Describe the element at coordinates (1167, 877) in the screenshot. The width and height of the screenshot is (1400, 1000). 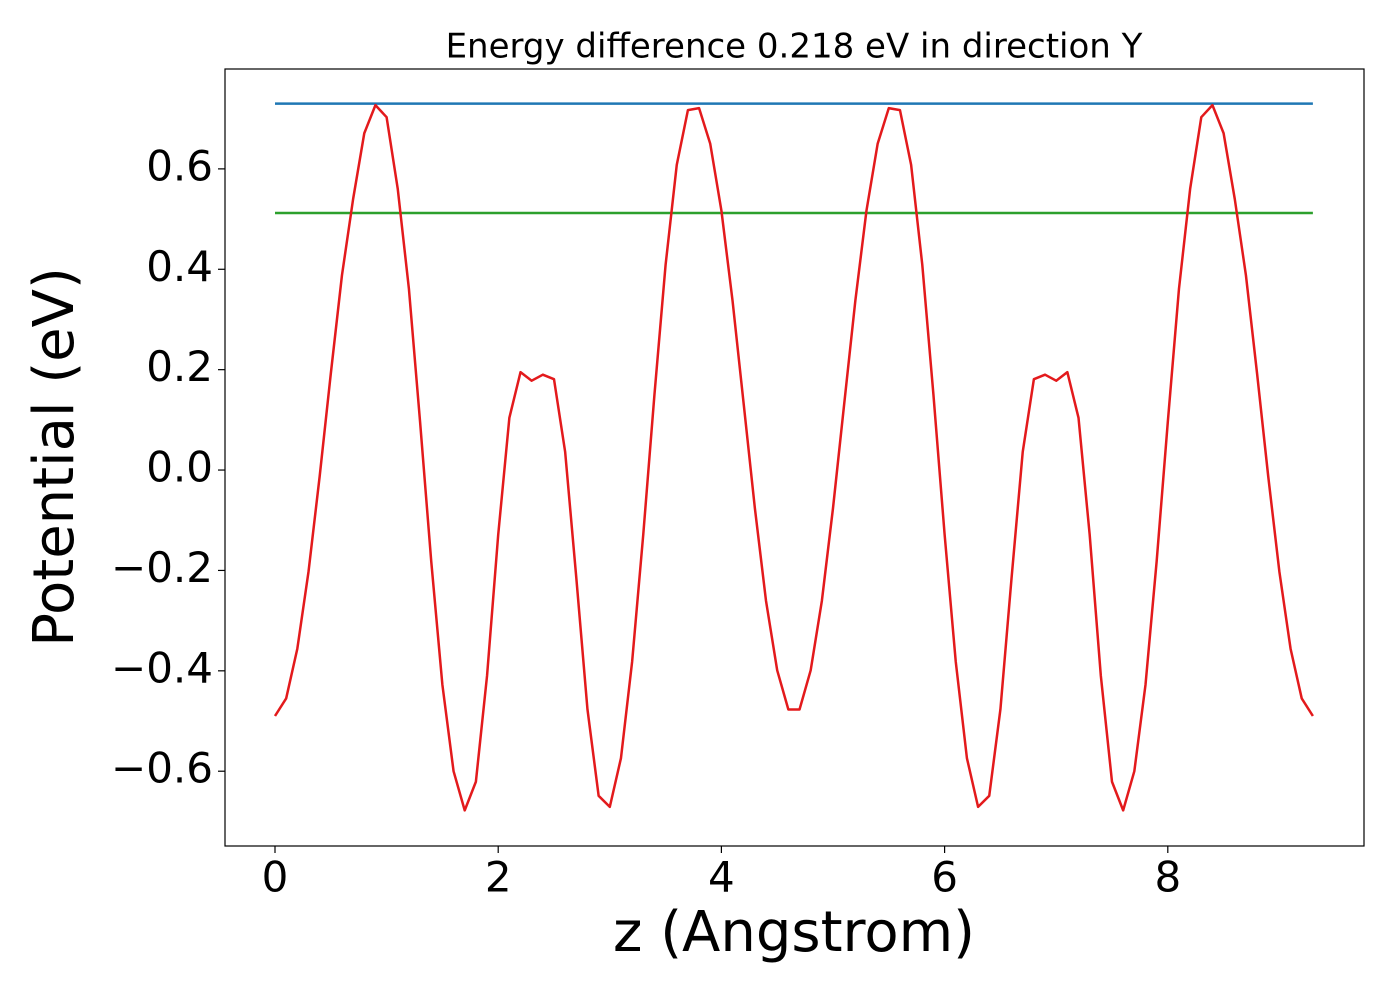
I see `x-tick-label: 8` at that location.